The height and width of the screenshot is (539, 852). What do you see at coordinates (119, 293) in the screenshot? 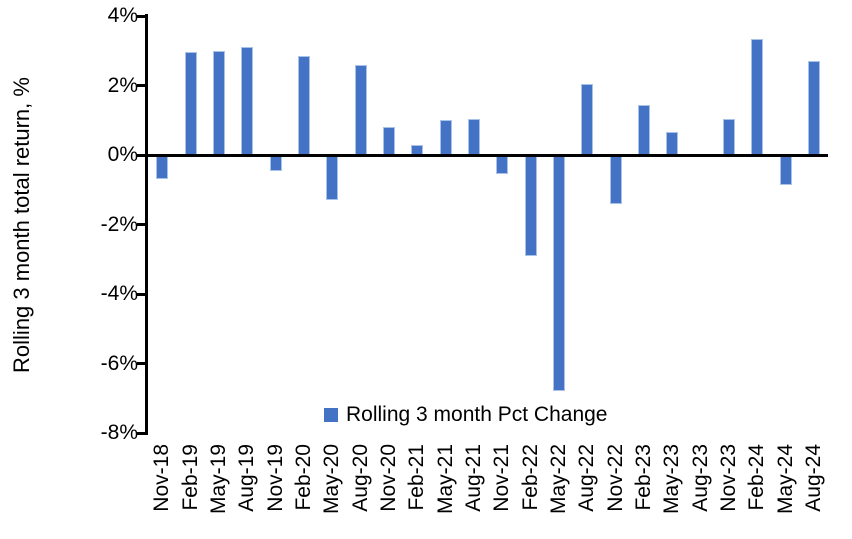
I see `y-tick-label: -4%` at bounding box center [119, 293].